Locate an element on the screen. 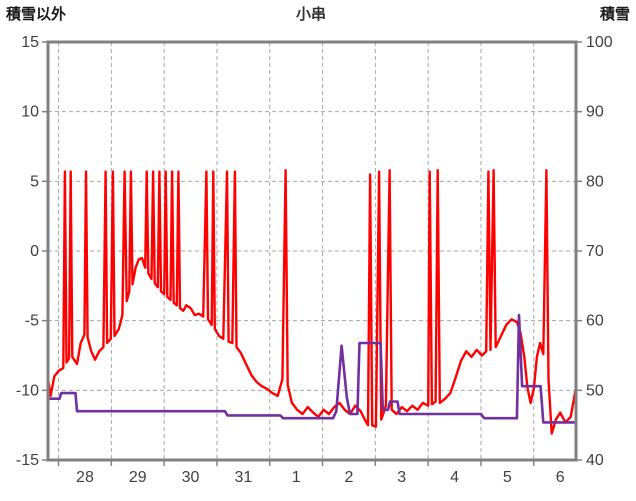 This screenshot has height=501, width=636. left-tick-label: -10 is located at coordinates (27, 390).